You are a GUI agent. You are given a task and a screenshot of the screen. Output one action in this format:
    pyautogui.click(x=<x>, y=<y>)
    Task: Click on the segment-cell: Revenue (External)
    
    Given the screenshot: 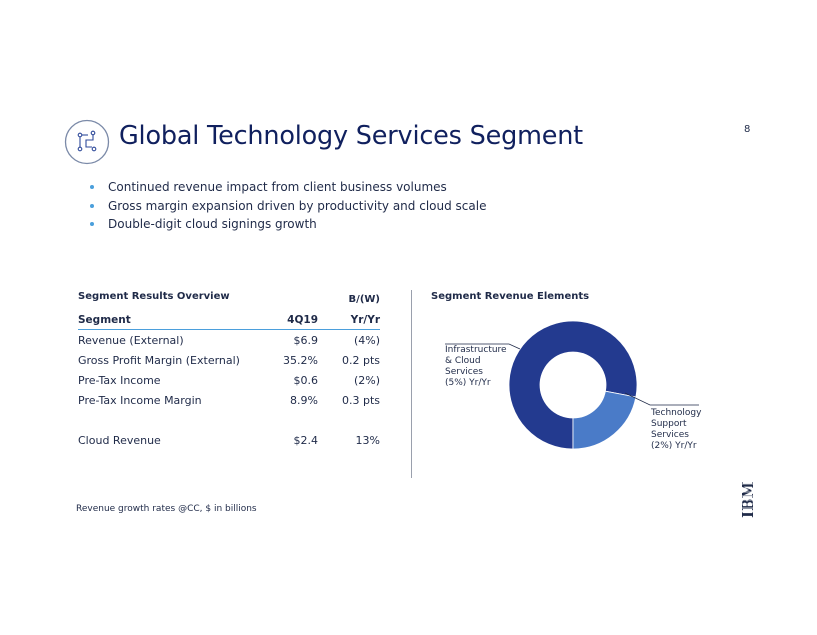 What is the action you would take?
    pyautogui.click(x=131, y=340)
    